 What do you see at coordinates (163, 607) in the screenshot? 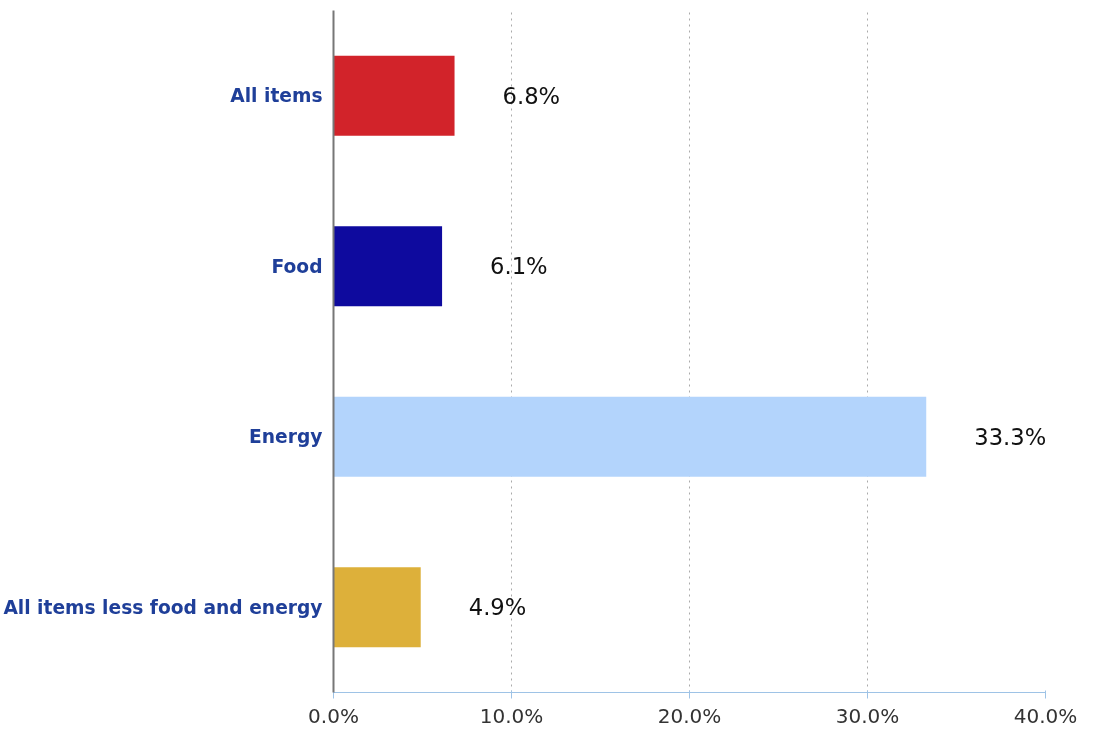
I see `y-tick-label: All items less food and energy` at bounding box center [163, 607].